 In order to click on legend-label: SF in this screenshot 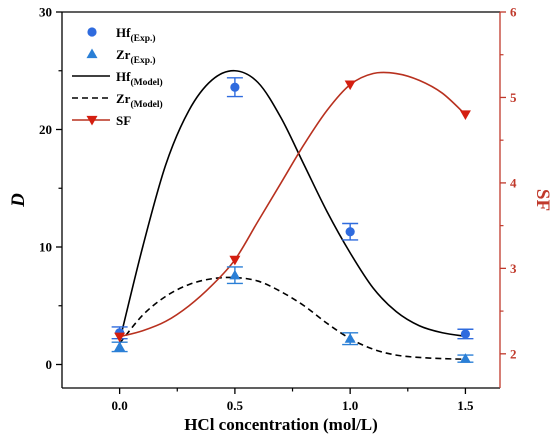, I will do `click(123, 120)`.